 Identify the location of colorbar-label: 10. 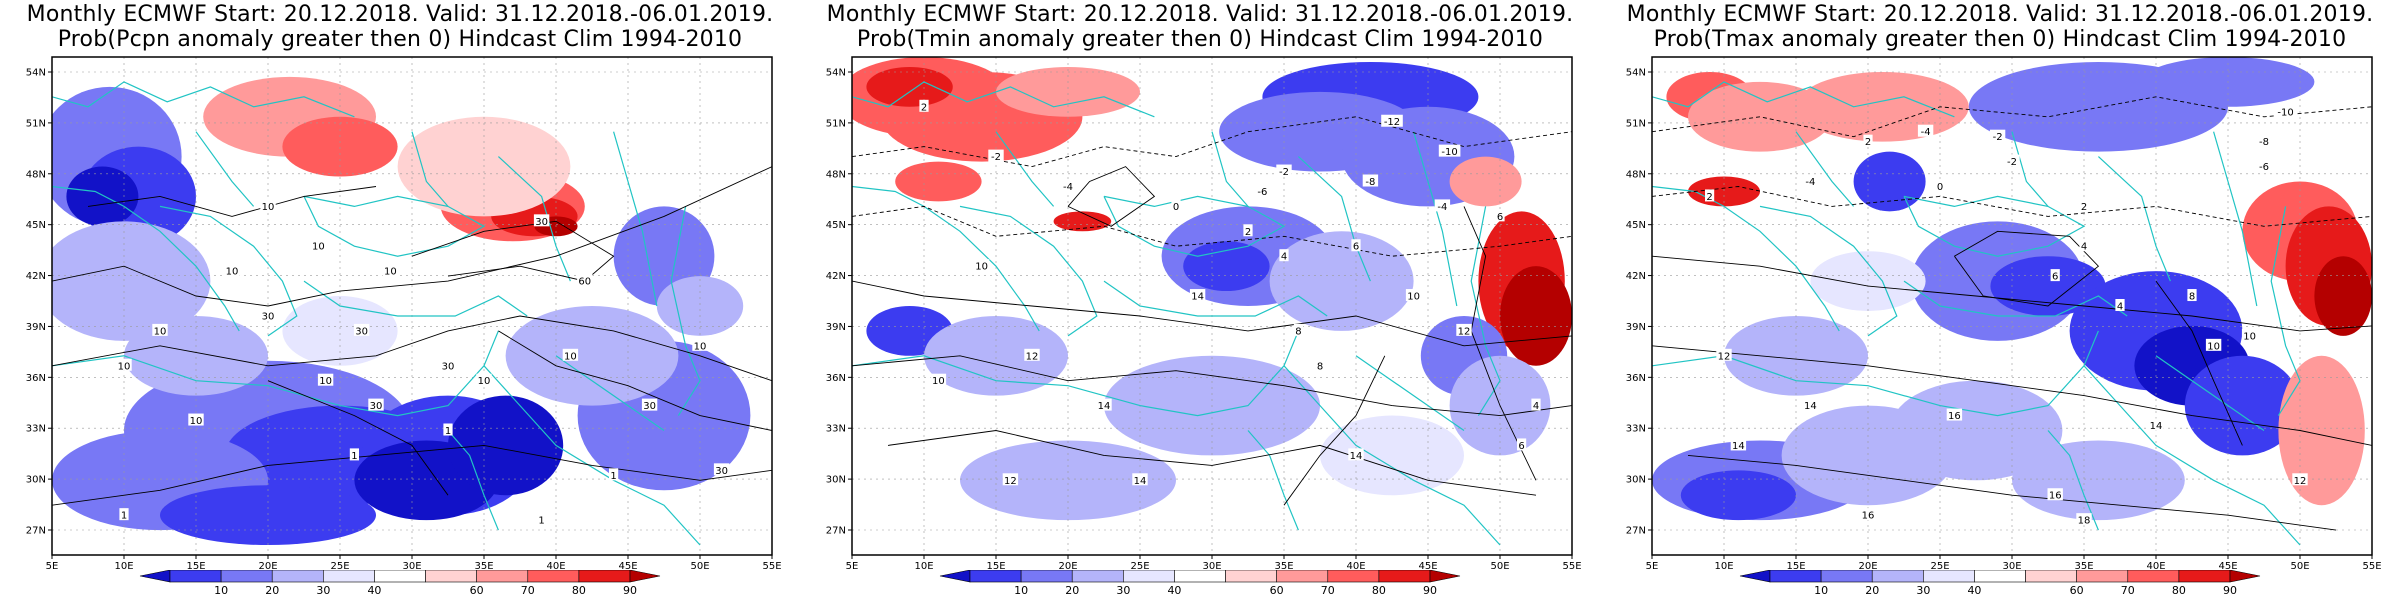
(1021, 590).